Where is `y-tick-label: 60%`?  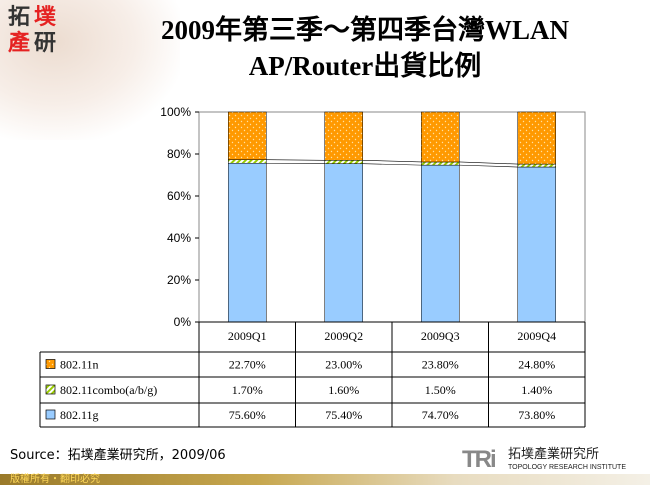 y-tick-label: 60% is located at coordinates (179, 196).